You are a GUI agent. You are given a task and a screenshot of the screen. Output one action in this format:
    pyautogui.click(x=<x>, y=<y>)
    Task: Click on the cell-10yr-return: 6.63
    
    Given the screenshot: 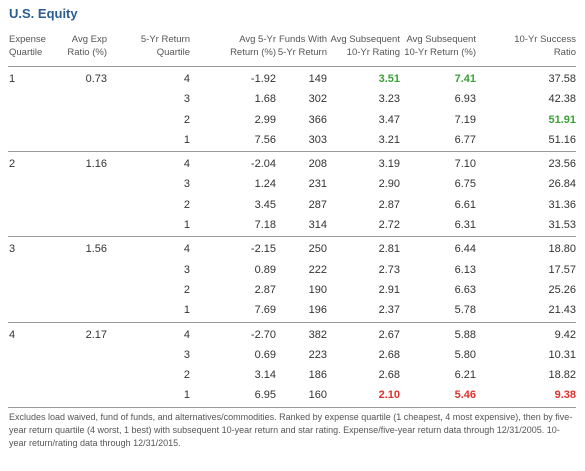 What is the action you would take?
    pyautogui.click(x=465, y=289)
    